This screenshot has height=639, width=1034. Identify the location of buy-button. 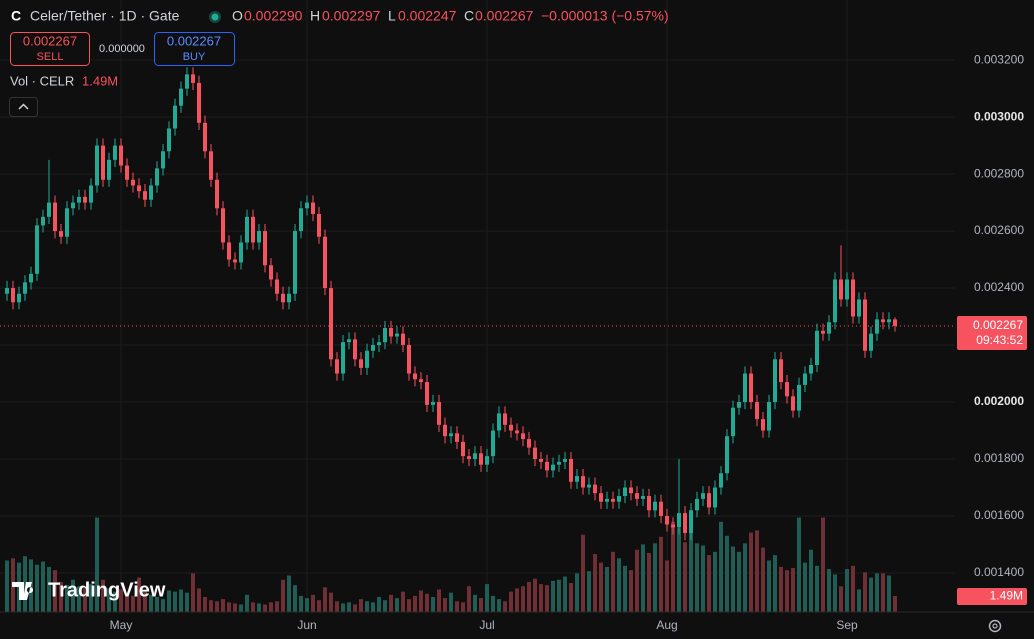
(194, 49).